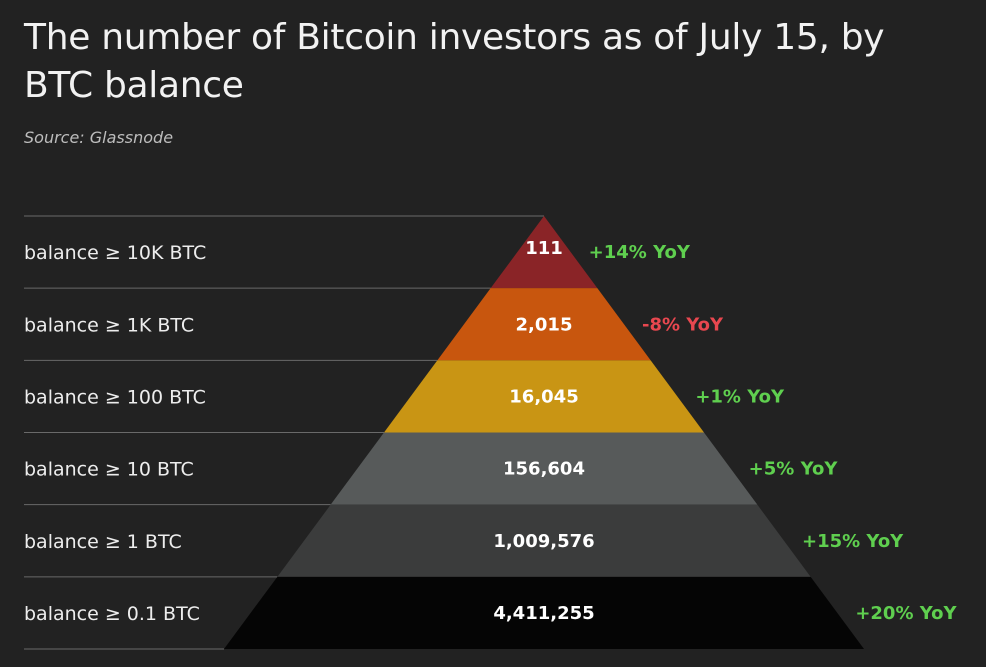 The width and height of the screenshot is (986, 667). I want to click on balance-tier-label: balance ≥ 0.1 BTC, so click(112, 614).